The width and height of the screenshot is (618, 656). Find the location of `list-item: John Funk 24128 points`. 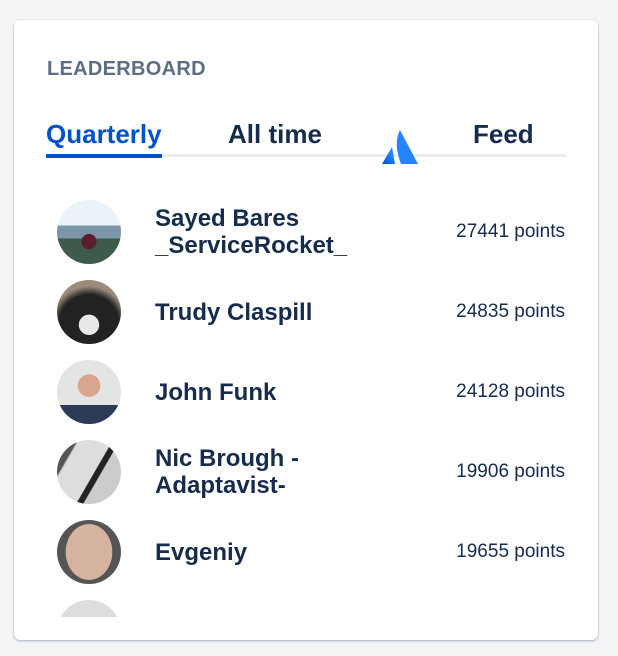

list-item: John Funk 24128 points is located at coordinates (306, 400).